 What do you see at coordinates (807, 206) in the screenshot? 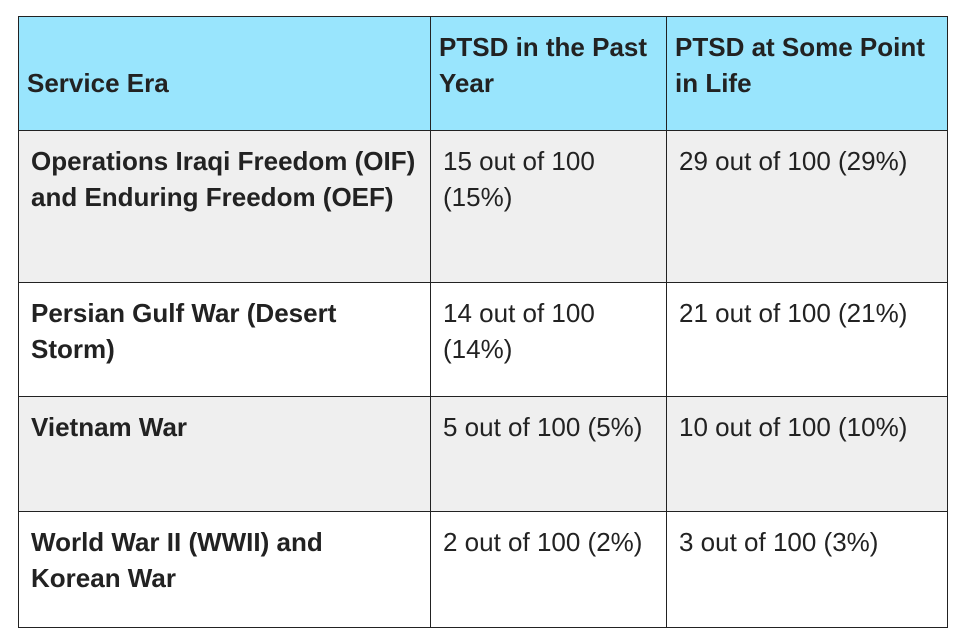
I see `lifetime-cell: 29 out of 100 (29%)` at bounding box center [807, 206].